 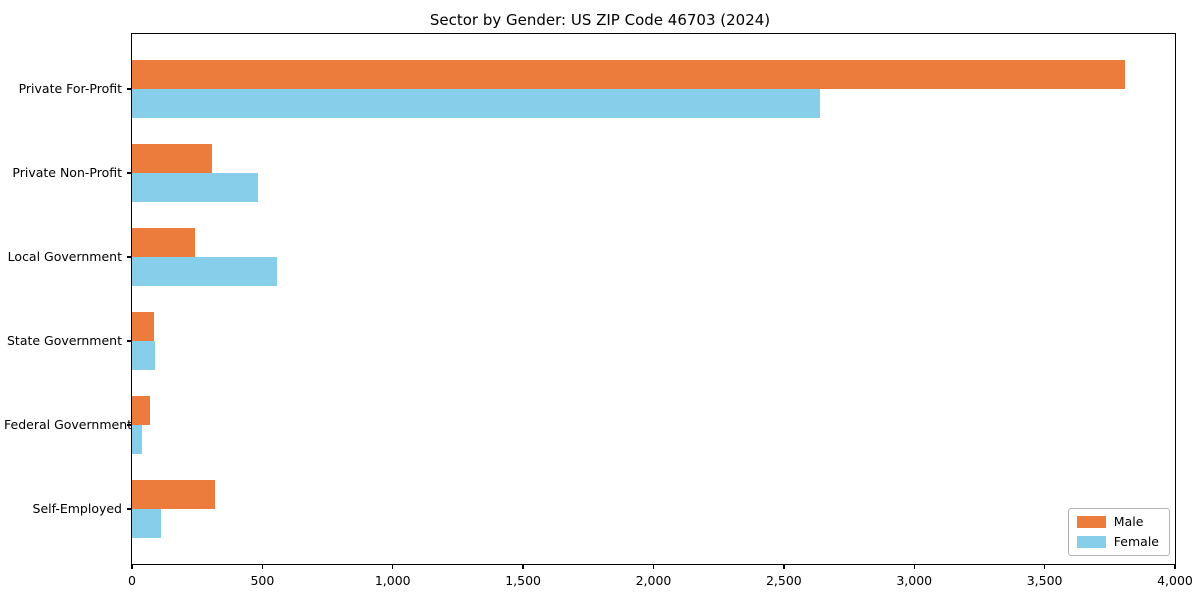 What do you see at coordinates (1044, 580) in the screenshot?
I see `x-tick-label: 3,500` at bounding box center [1044, 580].